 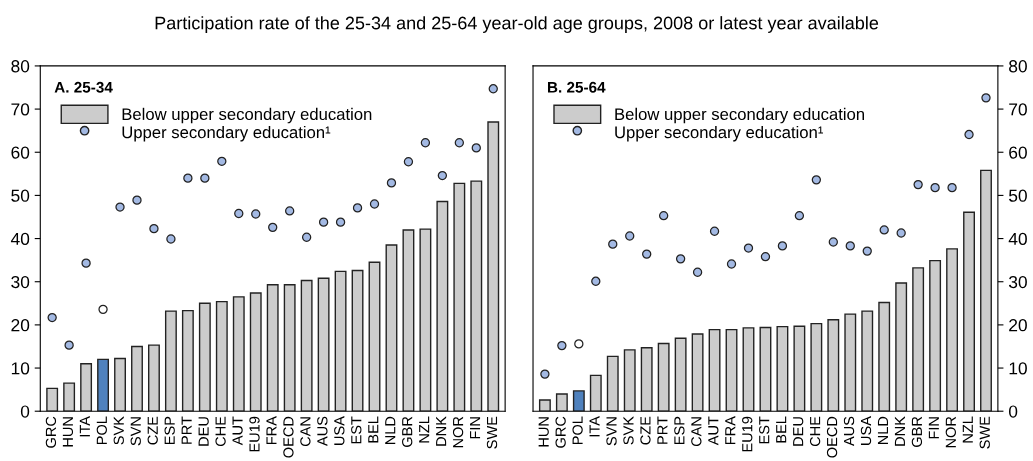 I want to click on x-tick-label: DEU, so click(x=798, y=431).